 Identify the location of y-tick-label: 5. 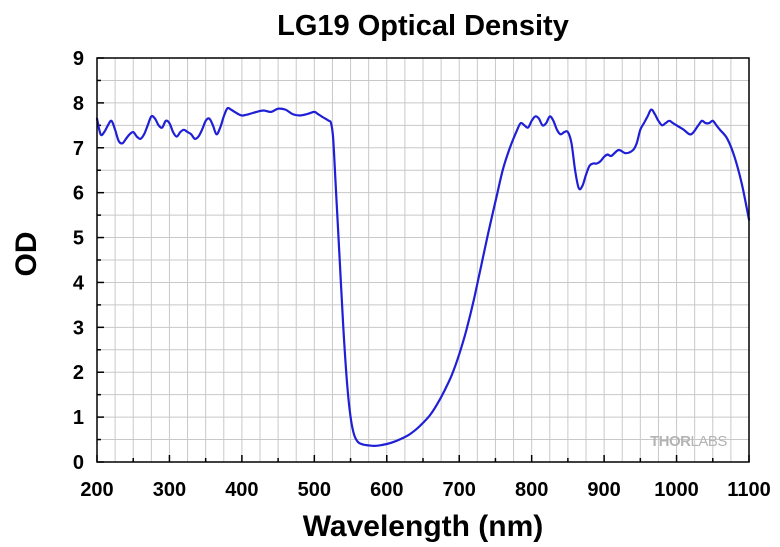
(78, 239).